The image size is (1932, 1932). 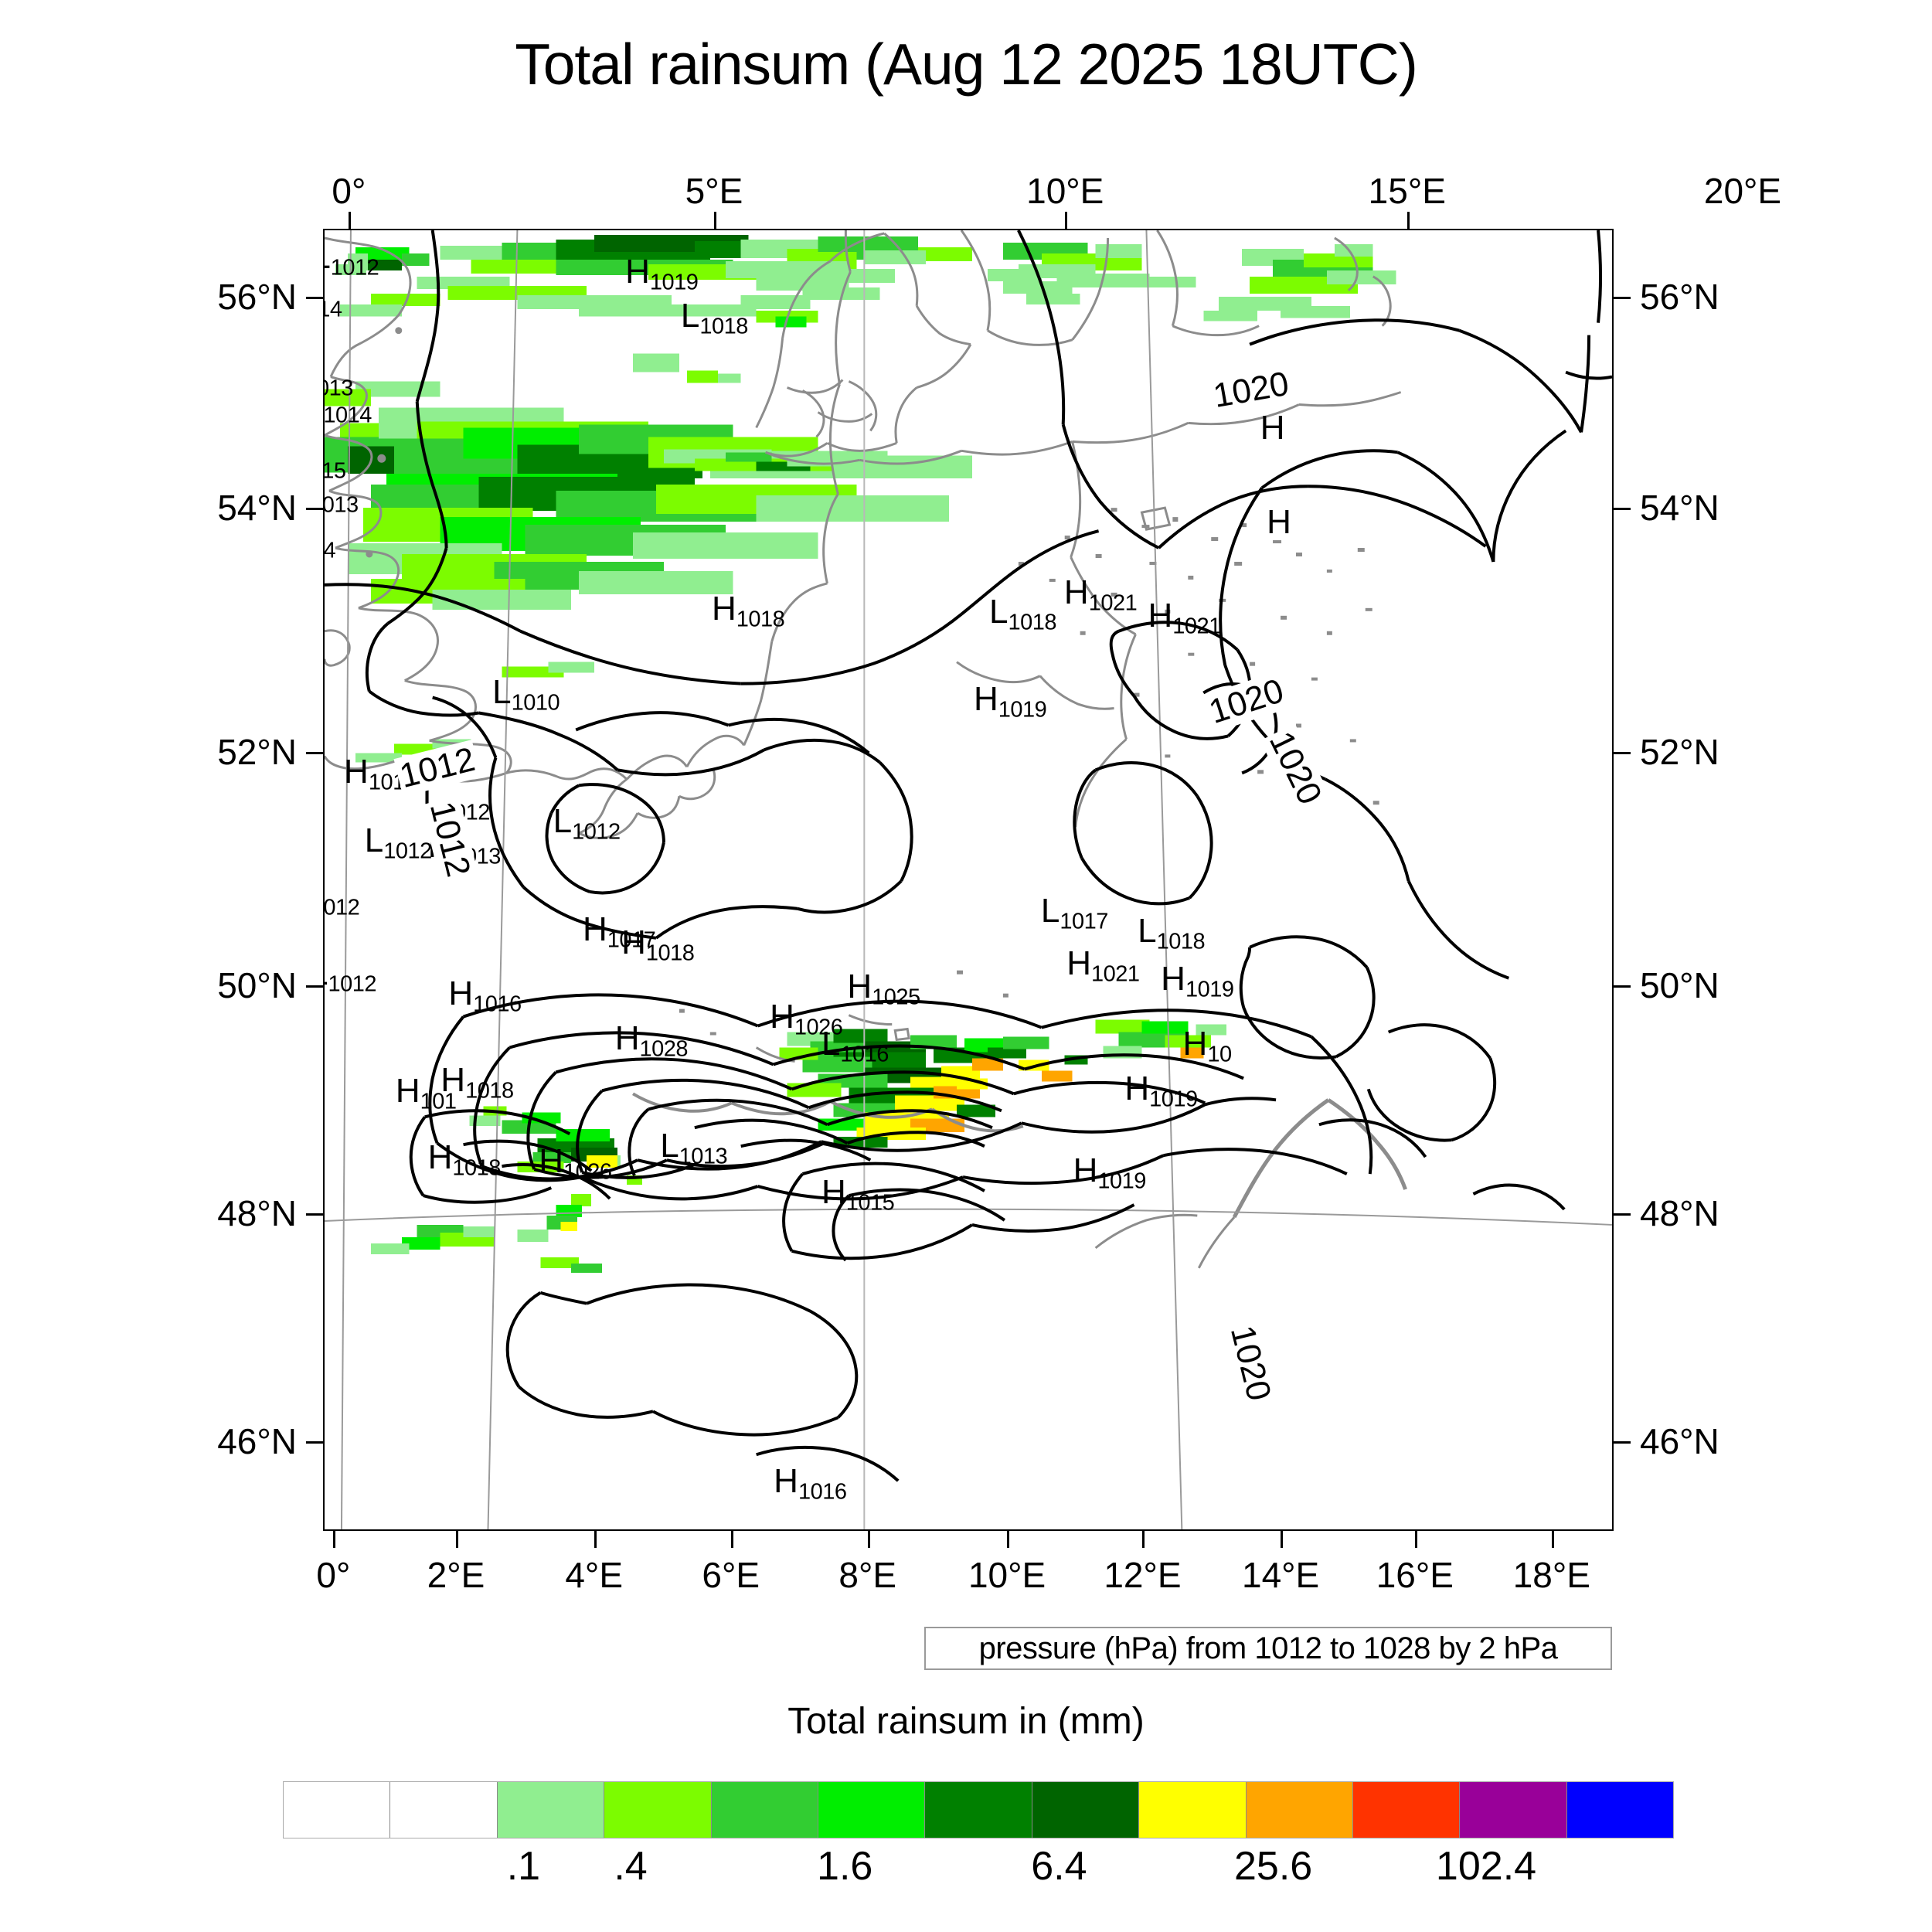 What do you see at coordinates (351, 977) in the screenshot?
I see `pressure-marker-l-1012-18: L1012` at bounding box center [351, 977].